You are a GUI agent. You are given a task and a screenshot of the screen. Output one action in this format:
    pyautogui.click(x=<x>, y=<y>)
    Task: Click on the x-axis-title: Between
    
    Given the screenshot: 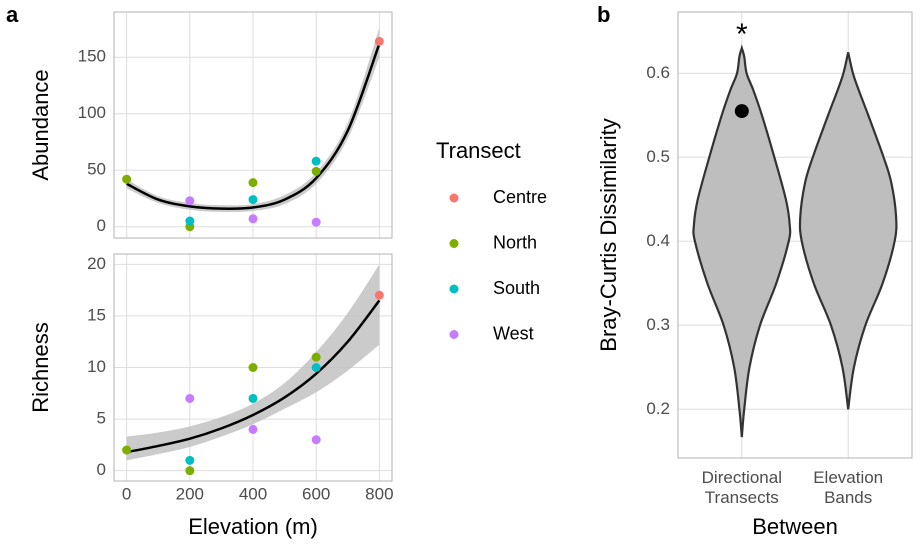 What is the action you would take?
    pyautogui.click(x=795, y=526)
    